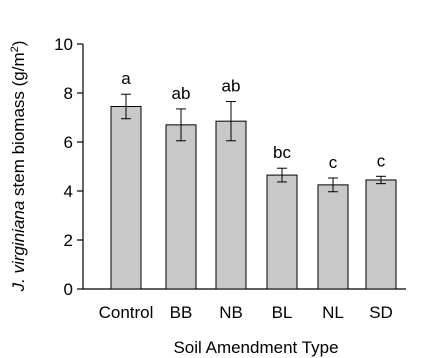  What do you see at coordinates (68, 167) in the screenshot?
I see `y-ticks: 0 2 4 6 8 10` at bounding box center [68, 167].